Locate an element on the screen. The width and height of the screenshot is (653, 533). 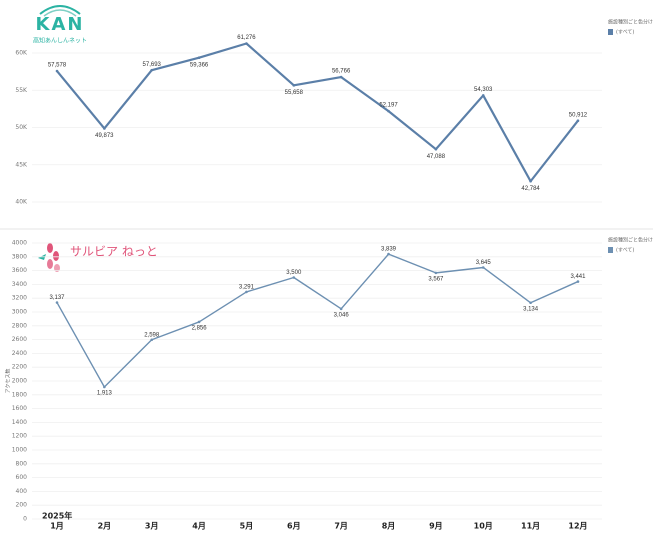
y-tick-label: 60K is located at coordinates (21, 53).